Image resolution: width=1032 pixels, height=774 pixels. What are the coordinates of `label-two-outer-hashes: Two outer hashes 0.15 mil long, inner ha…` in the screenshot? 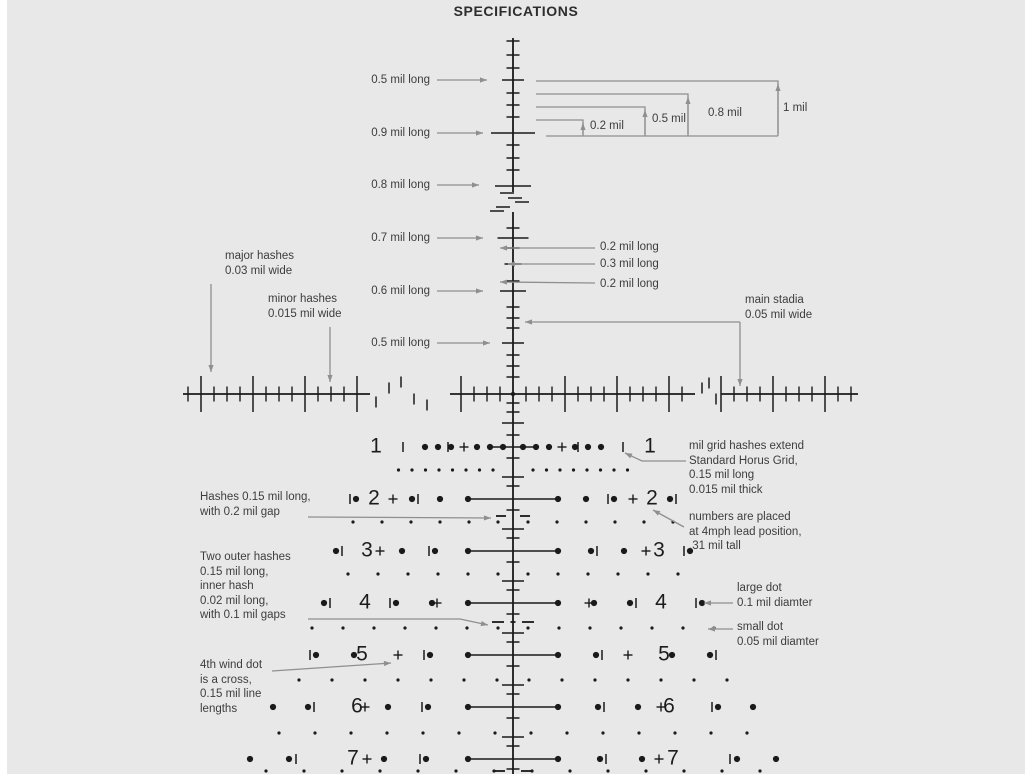 It's located at (245, 586).